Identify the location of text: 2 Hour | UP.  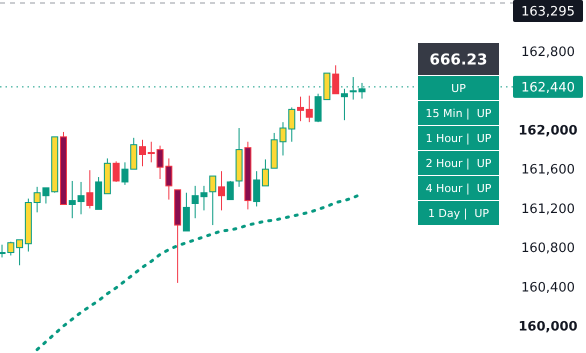
(459, 163).